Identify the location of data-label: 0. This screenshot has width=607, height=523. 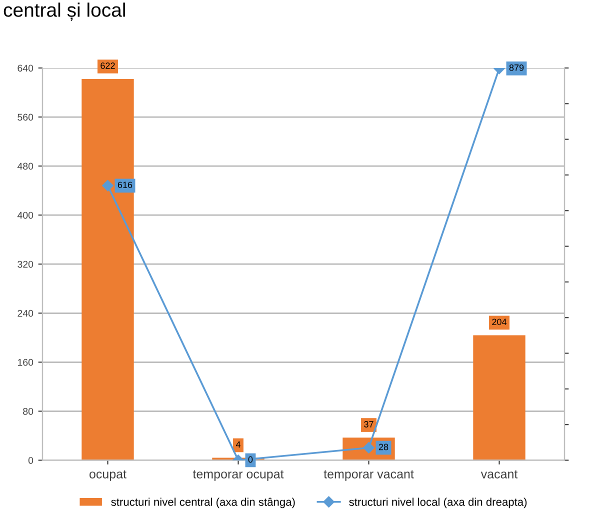
(250, 459).